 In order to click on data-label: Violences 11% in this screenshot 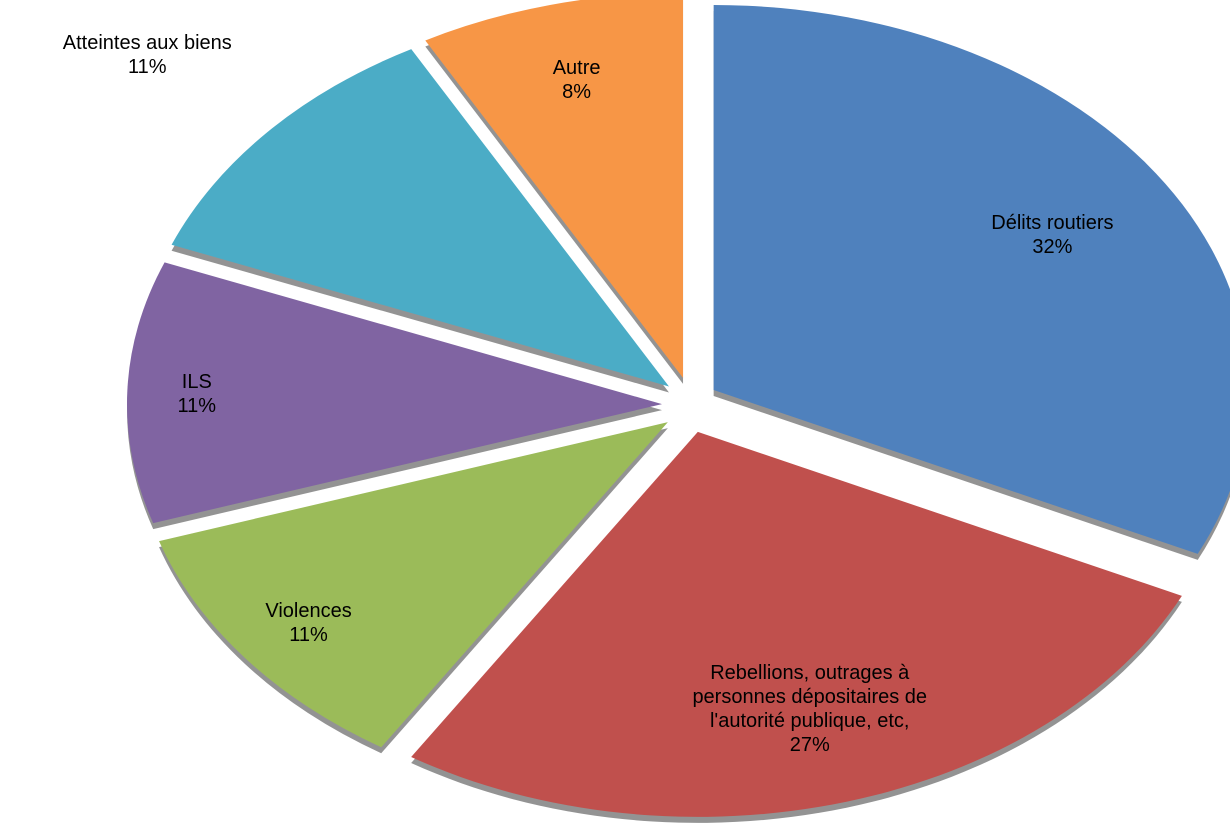, I will do `click(309, 623)`.